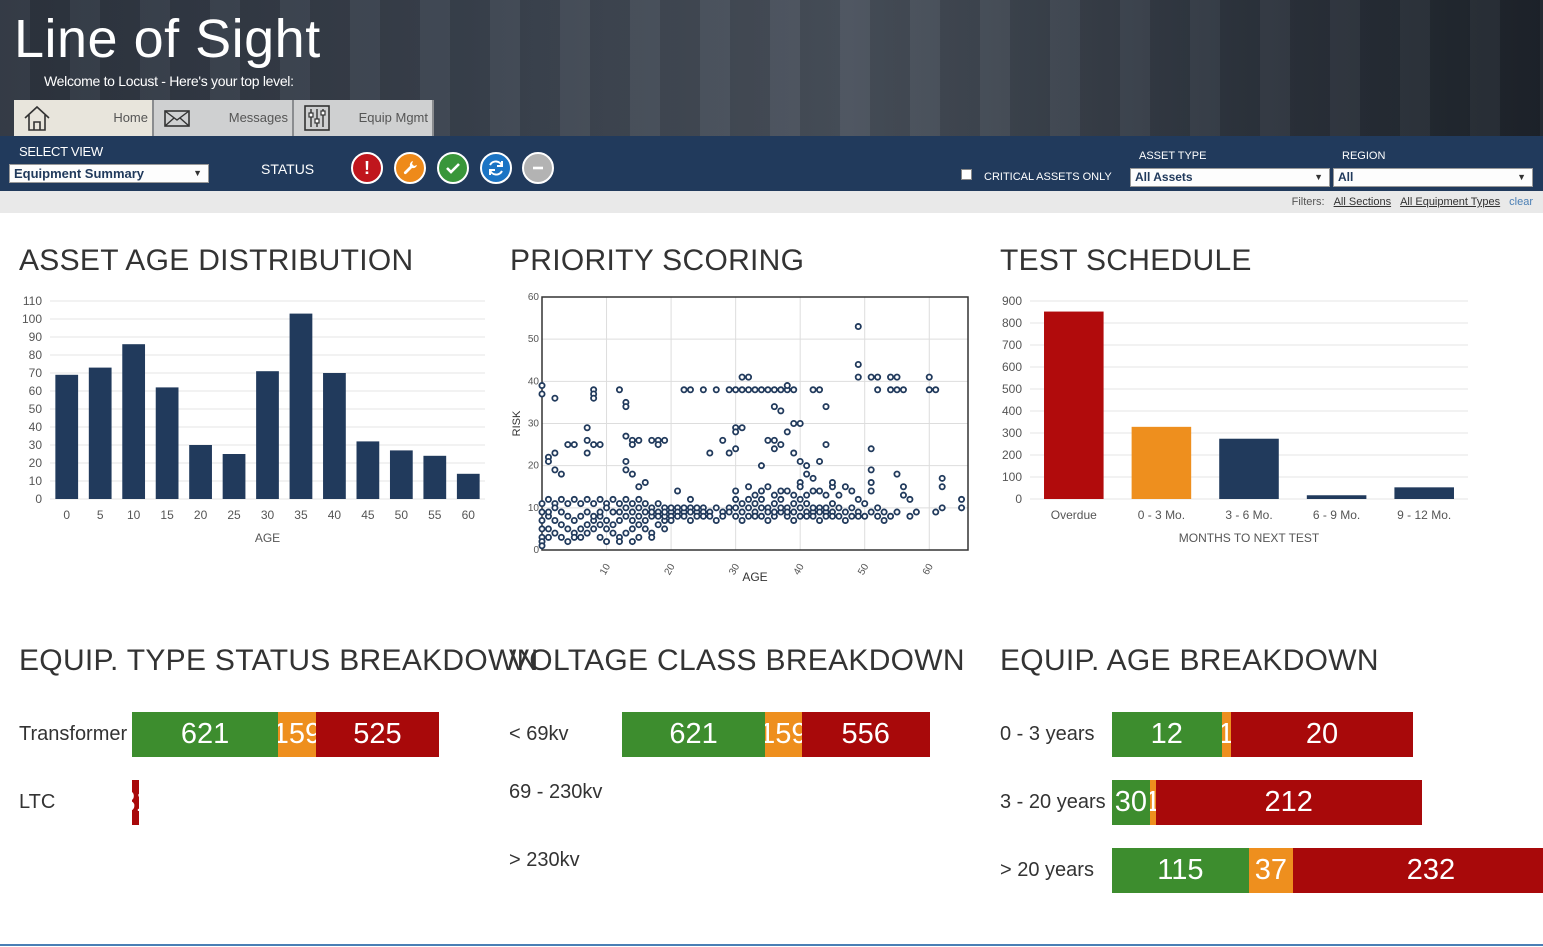 This screenshot has width=1543, height=947. Describe the element at coordinates (32, 319) in the screenshot. I see `y-tick-label: 100` at that location.